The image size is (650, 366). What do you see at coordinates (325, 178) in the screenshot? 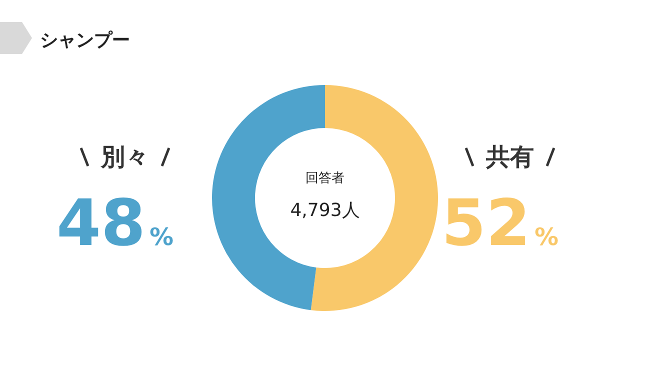
I see `text: 回答者` at bounding box center [325, 178].